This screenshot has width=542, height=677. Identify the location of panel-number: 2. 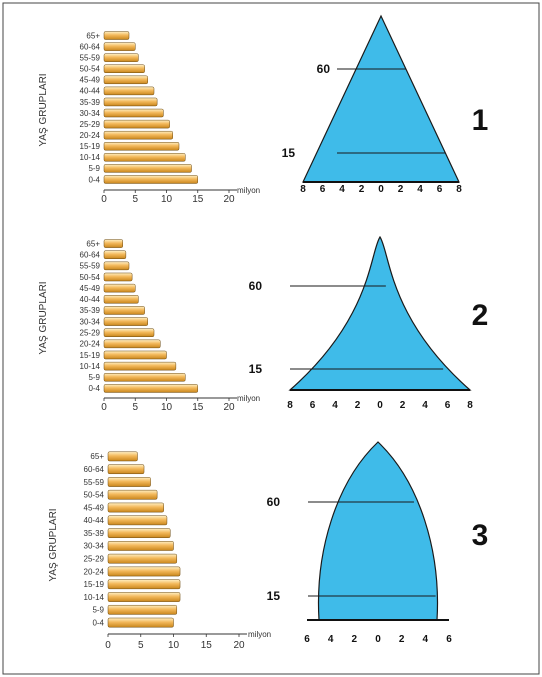
(480, 315).